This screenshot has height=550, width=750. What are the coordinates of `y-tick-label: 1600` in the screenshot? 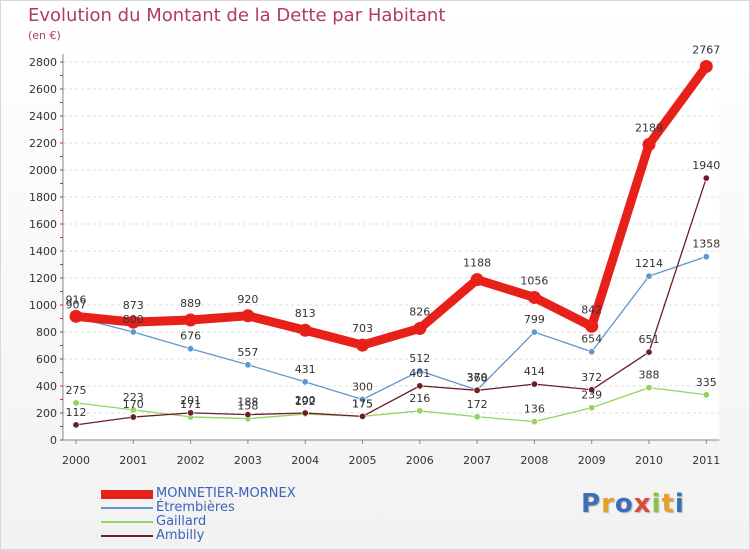 It's located at (43, 224).